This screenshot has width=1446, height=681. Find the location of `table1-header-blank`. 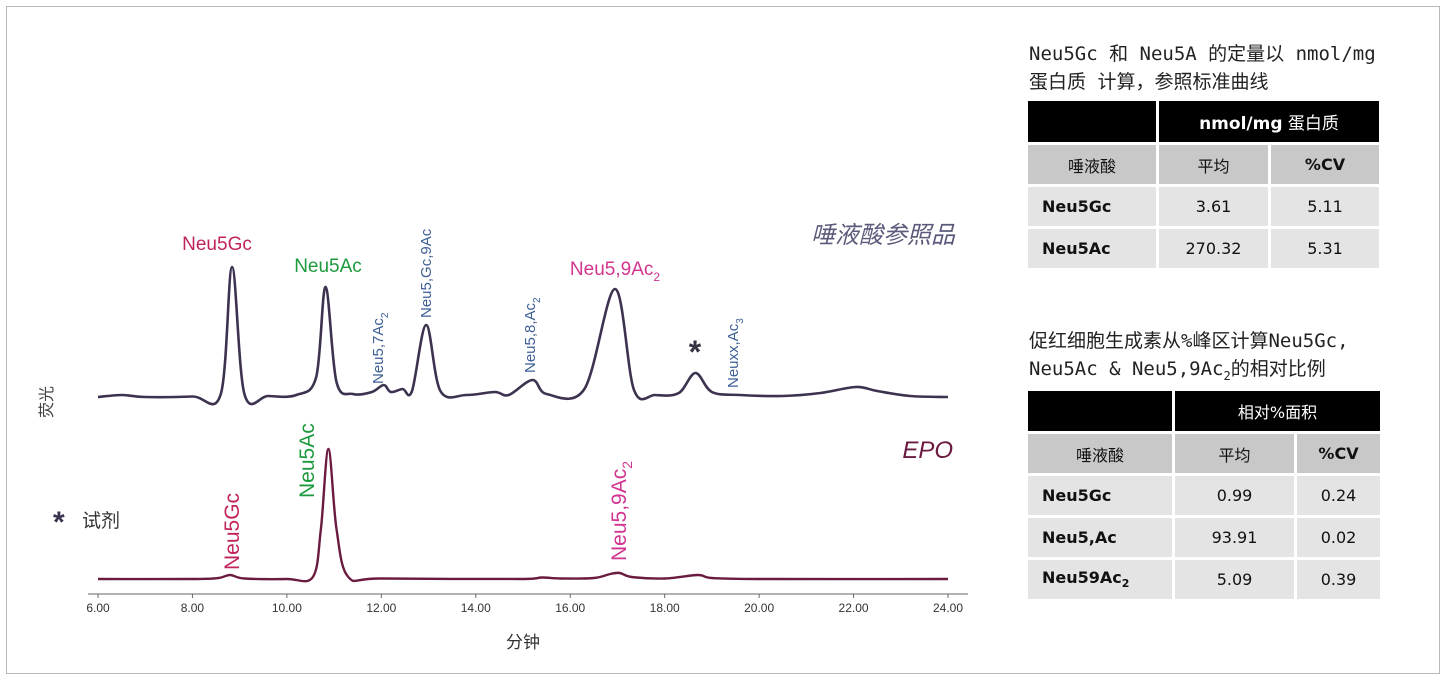

table1-header-blank is located at coordinates (1092, 121).